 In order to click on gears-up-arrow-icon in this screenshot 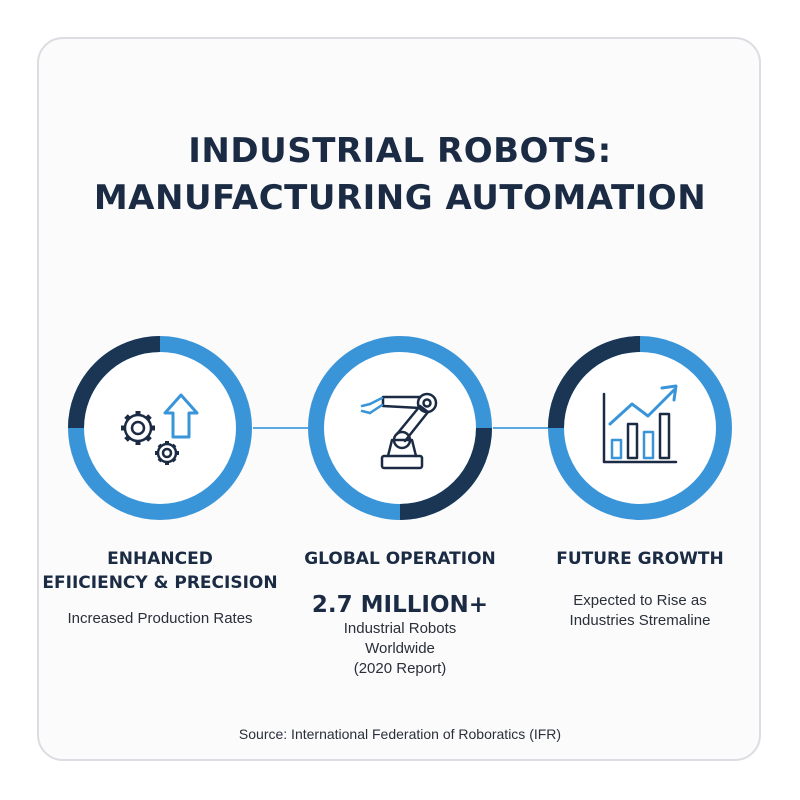, I will do `click(160, 429)`.